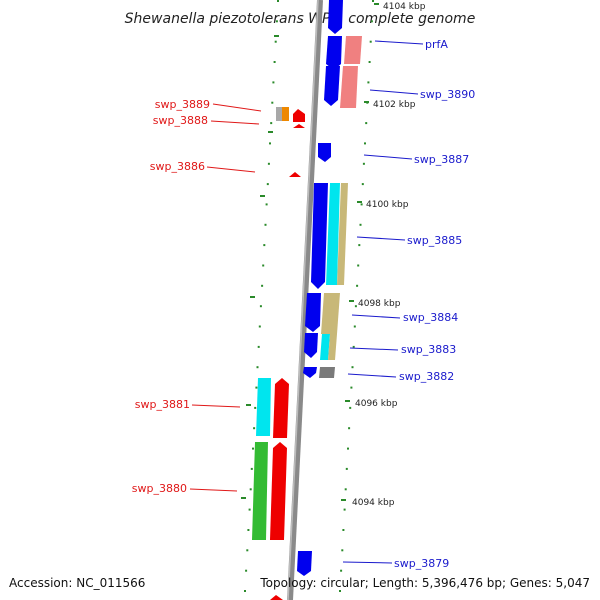  I want to click on gene-prfA-pair, so click(353, 50).